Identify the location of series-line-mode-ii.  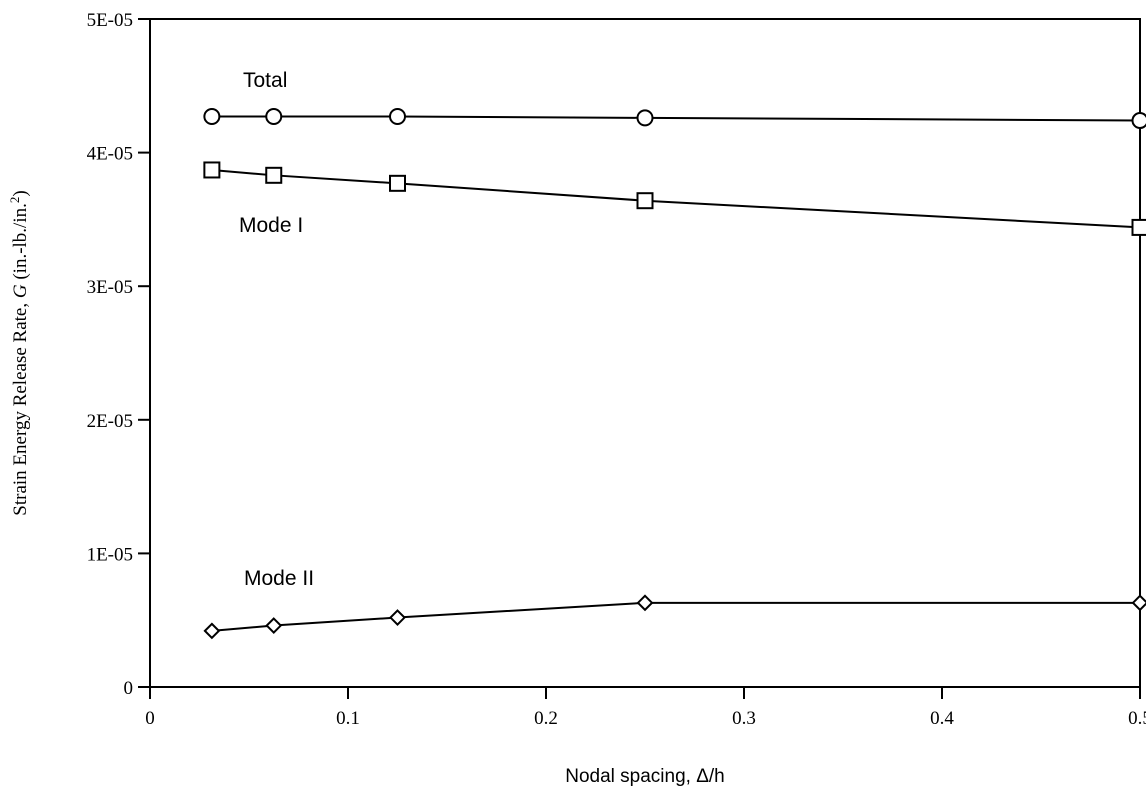
(675, 616).